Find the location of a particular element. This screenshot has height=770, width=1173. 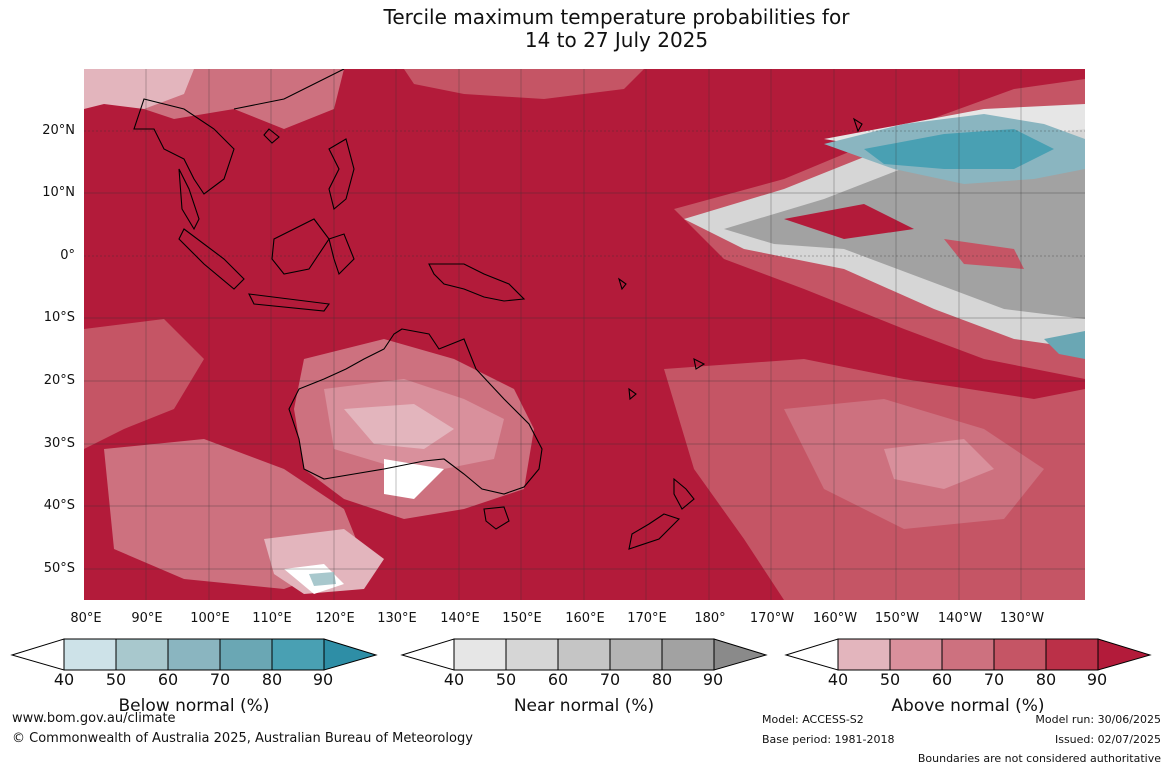

tasmania-outline is located at coordinates (496, 518).